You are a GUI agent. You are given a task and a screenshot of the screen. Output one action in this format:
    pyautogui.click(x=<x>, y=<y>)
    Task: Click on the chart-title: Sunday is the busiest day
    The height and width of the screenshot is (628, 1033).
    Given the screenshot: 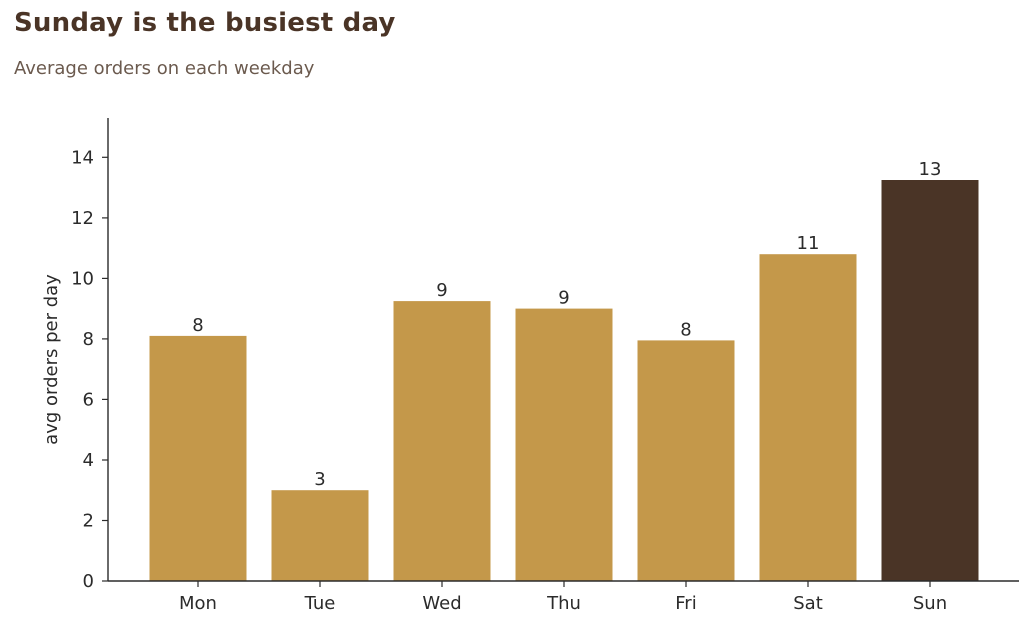 What is the action you would take?
    pyautogui.click(x=205, y=23)
    